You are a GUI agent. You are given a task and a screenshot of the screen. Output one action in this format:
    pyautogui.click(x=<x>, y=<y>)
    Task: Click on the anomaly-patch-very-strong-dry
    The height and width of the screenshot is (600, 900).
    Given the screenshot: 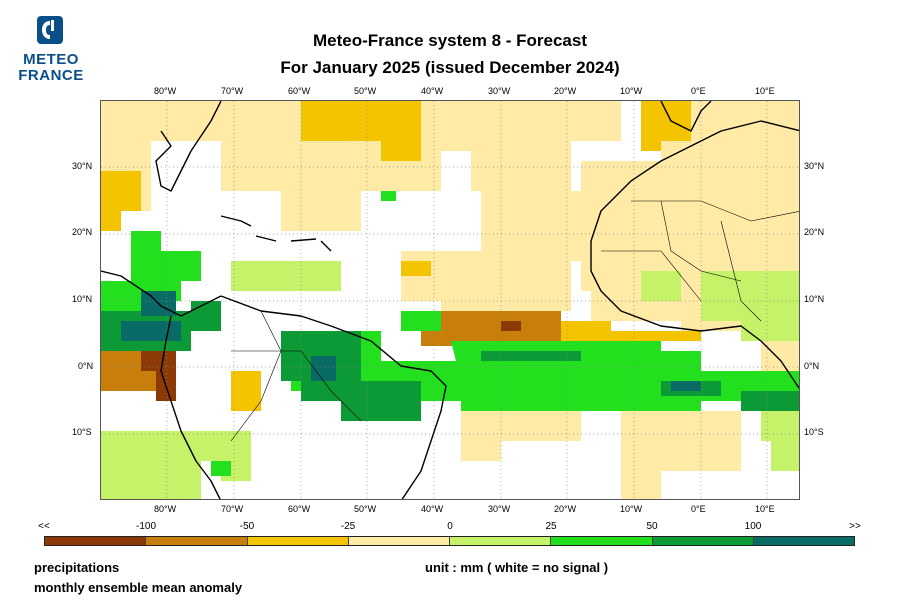 What is the action you would take?
    pyautogui.click(x=511, y=326)
    